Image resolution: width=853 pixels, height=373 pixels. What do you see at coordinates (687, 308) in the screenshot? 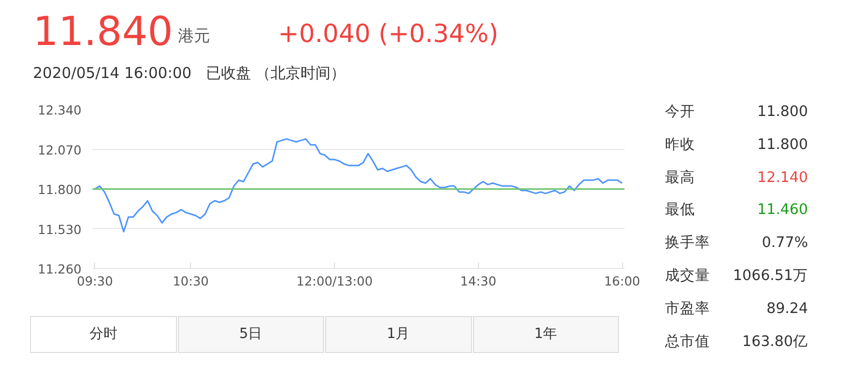
I see `text: 市盈率` at bounding box center [687, 308].